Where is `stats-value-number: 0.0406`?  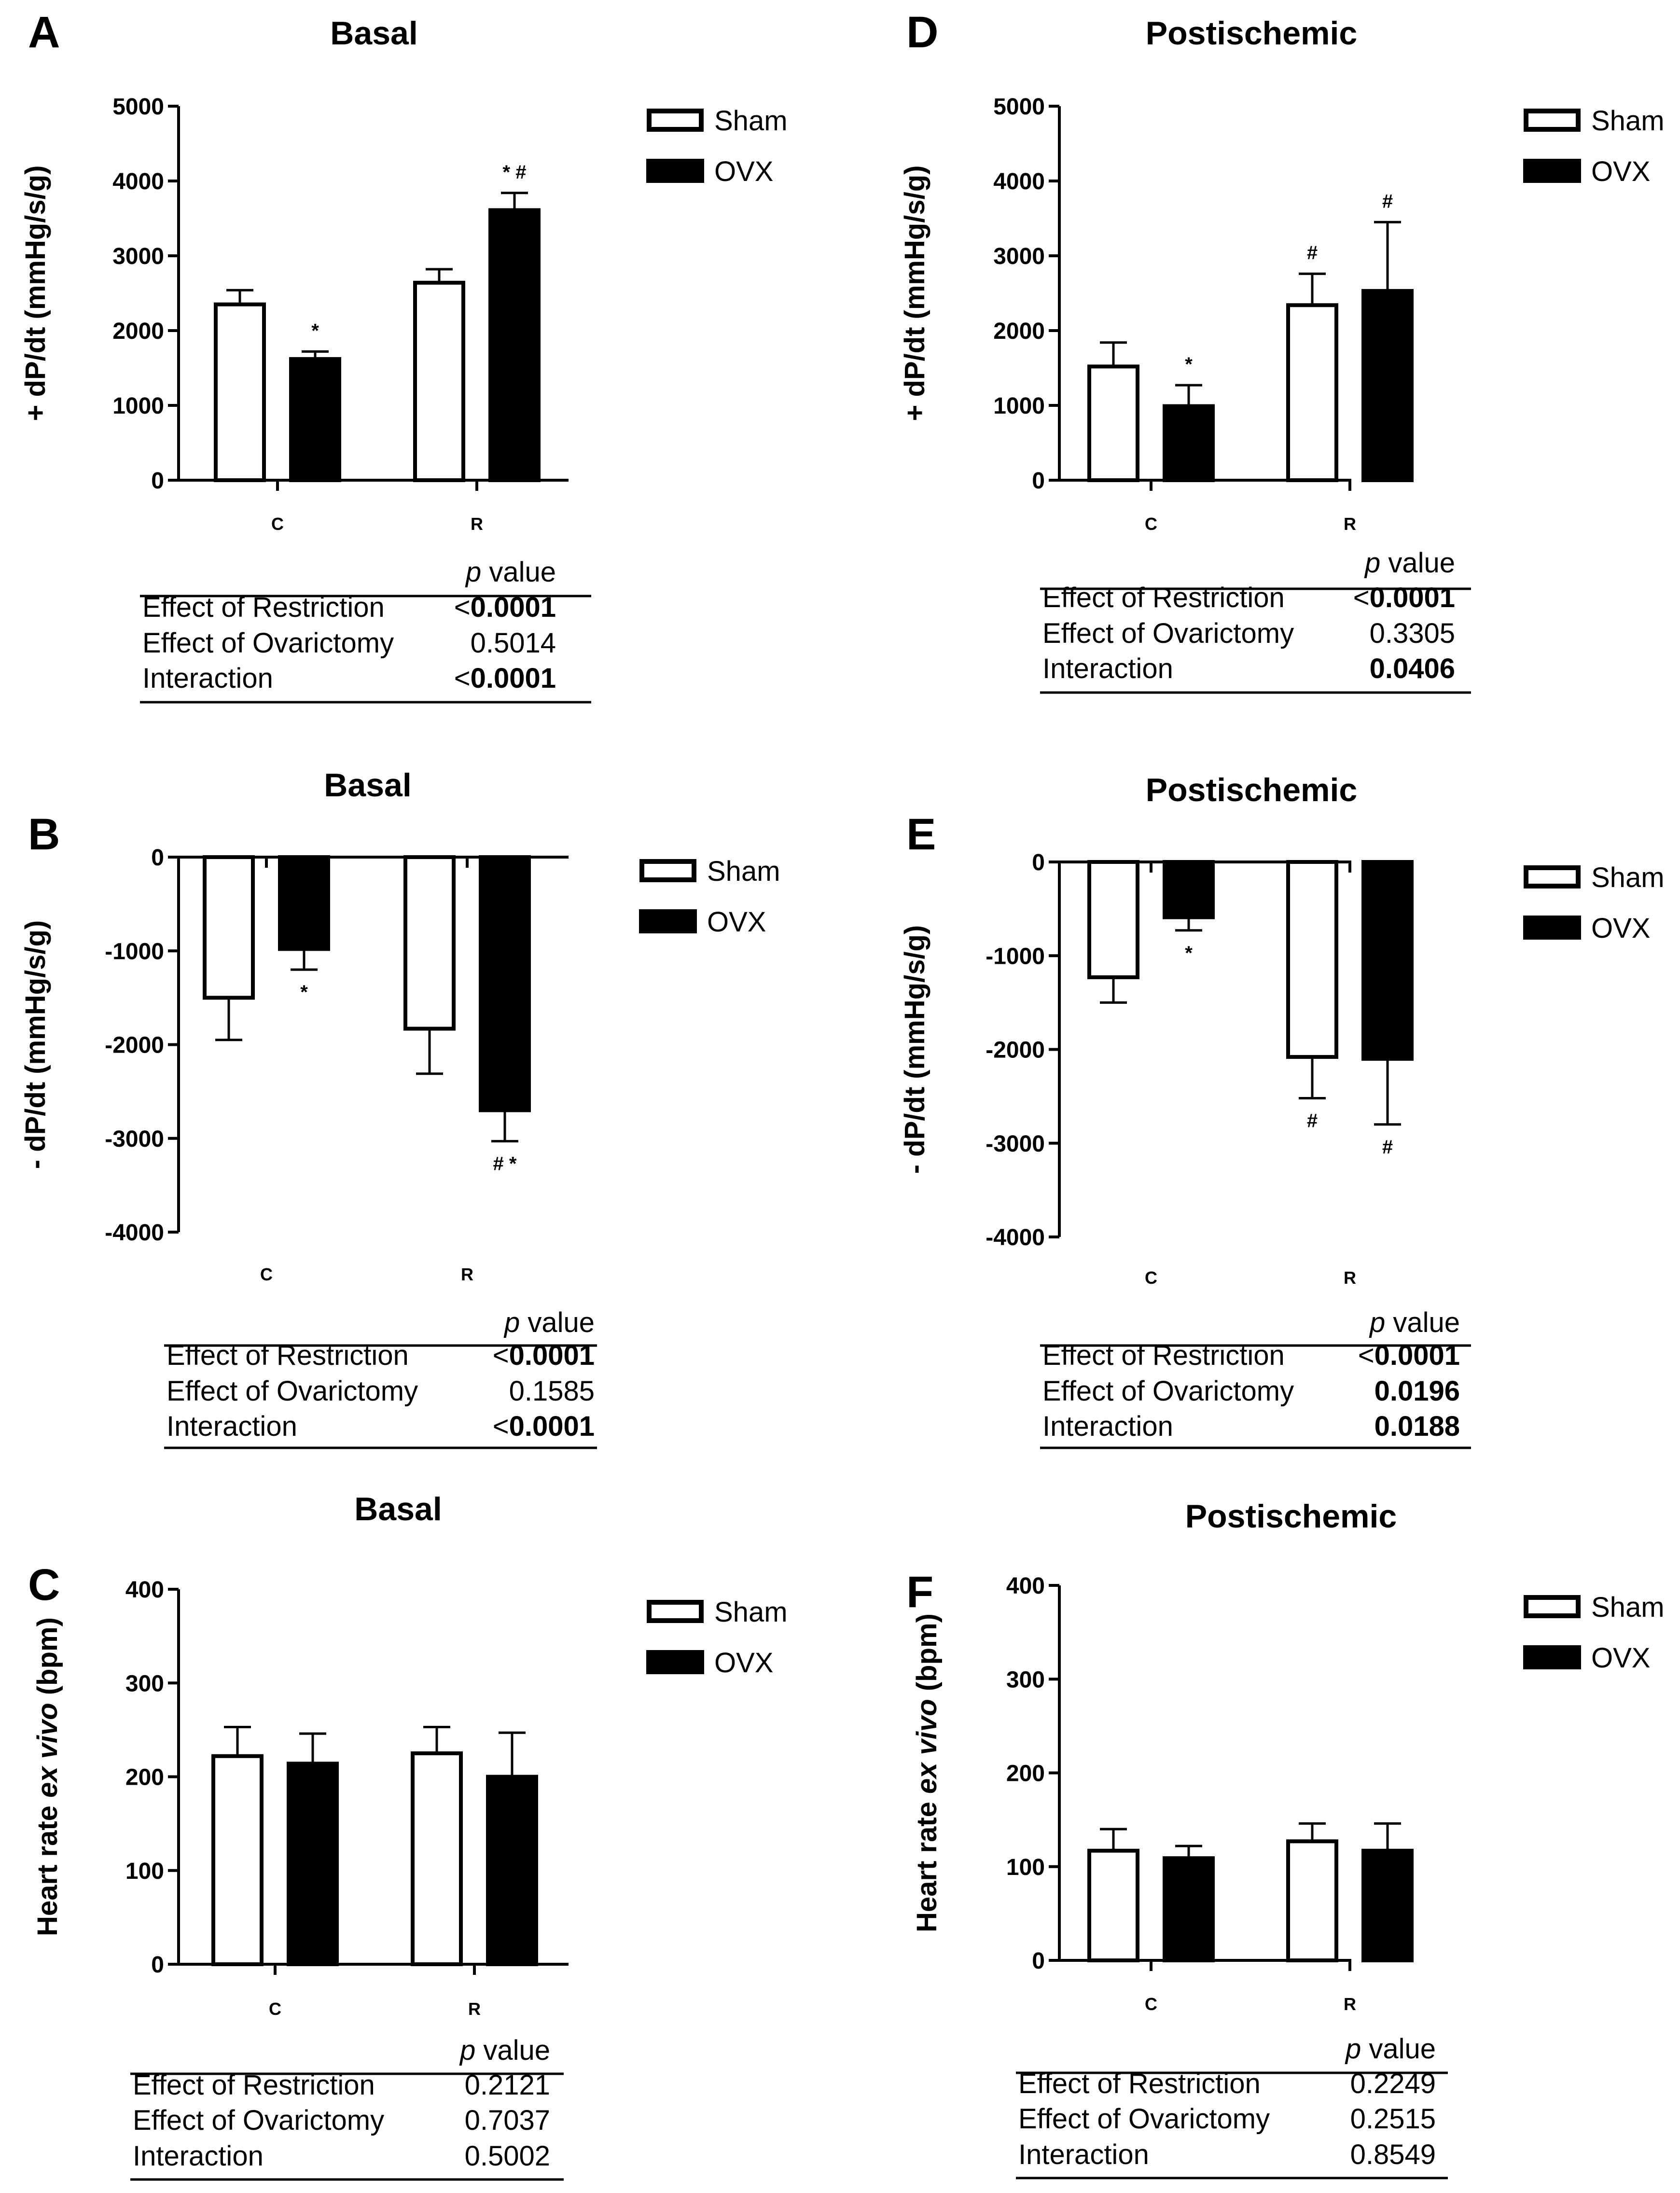
stats-value-number: 0.0406 is located at coordinates (1412, 668).